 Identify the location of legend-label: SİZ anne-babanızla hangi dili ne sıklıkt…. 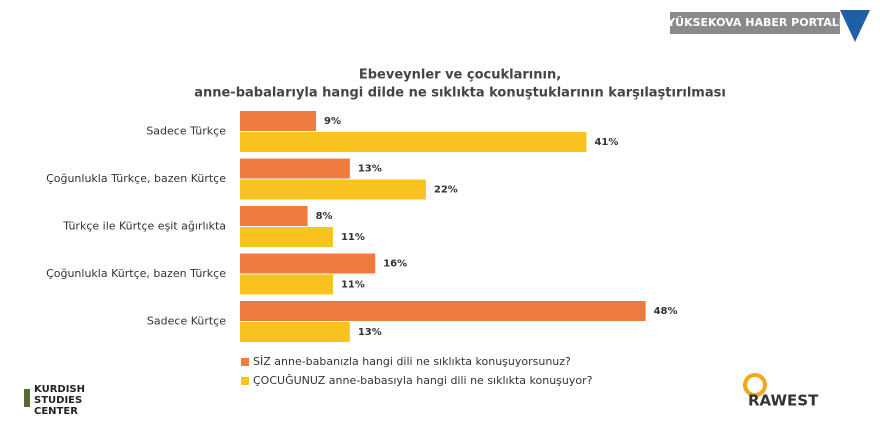
(412, 361).